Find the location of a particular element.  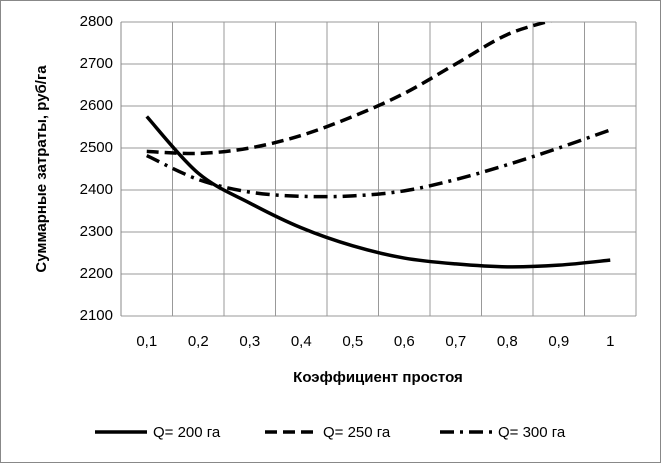

x-tick-label: 0,3 is located at coordinates (249, 341).